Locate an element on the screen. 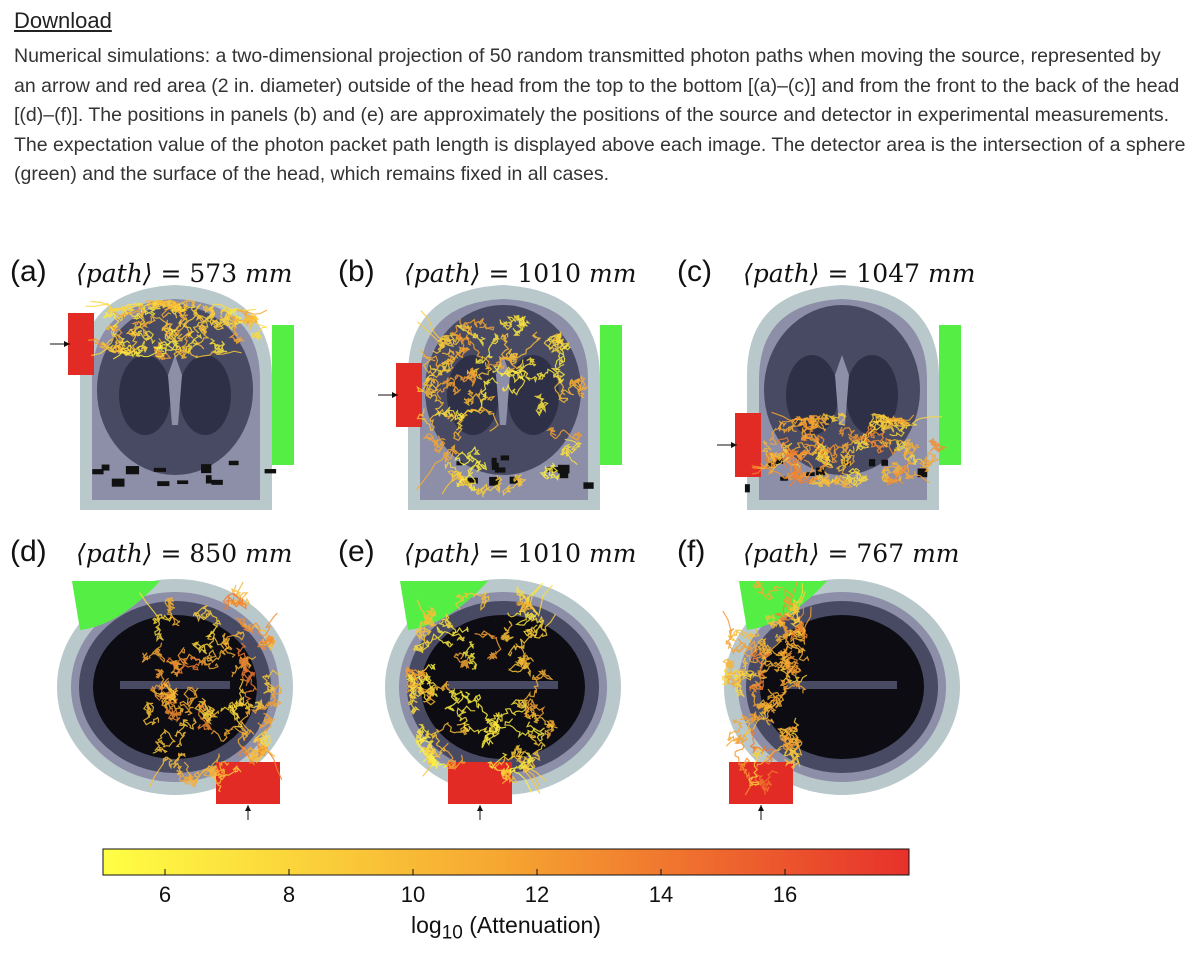 The image size is (1200, 960). figure-panel: (b) ⟨path⟩ = 1010 mm is located at coordinates (503, 397).